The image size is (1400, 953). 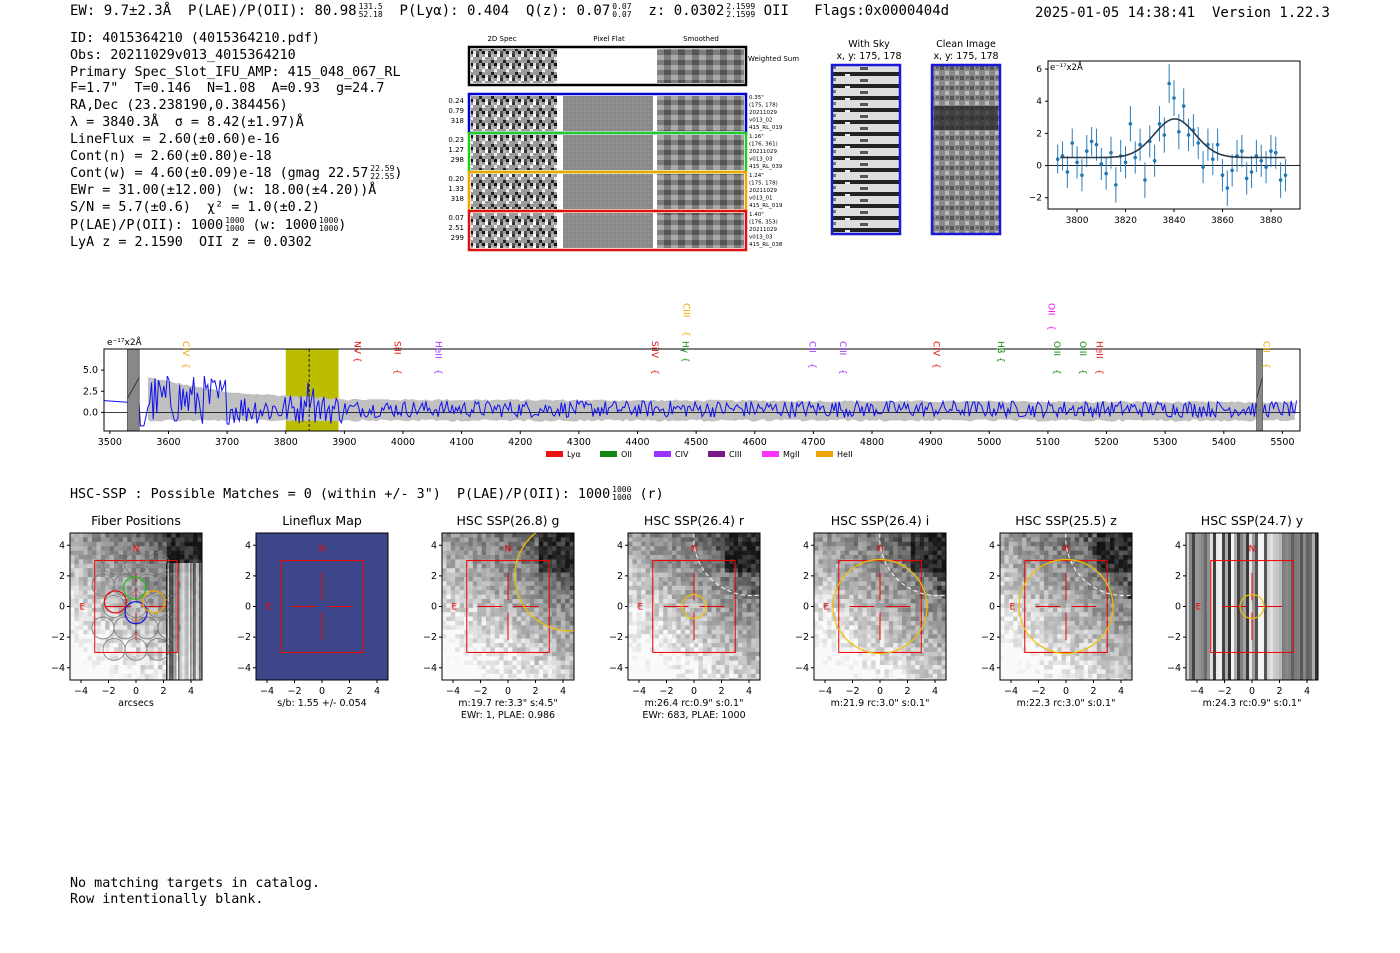 I want to click on line-marker-bracket-8: {, so click(x=842, y=372).